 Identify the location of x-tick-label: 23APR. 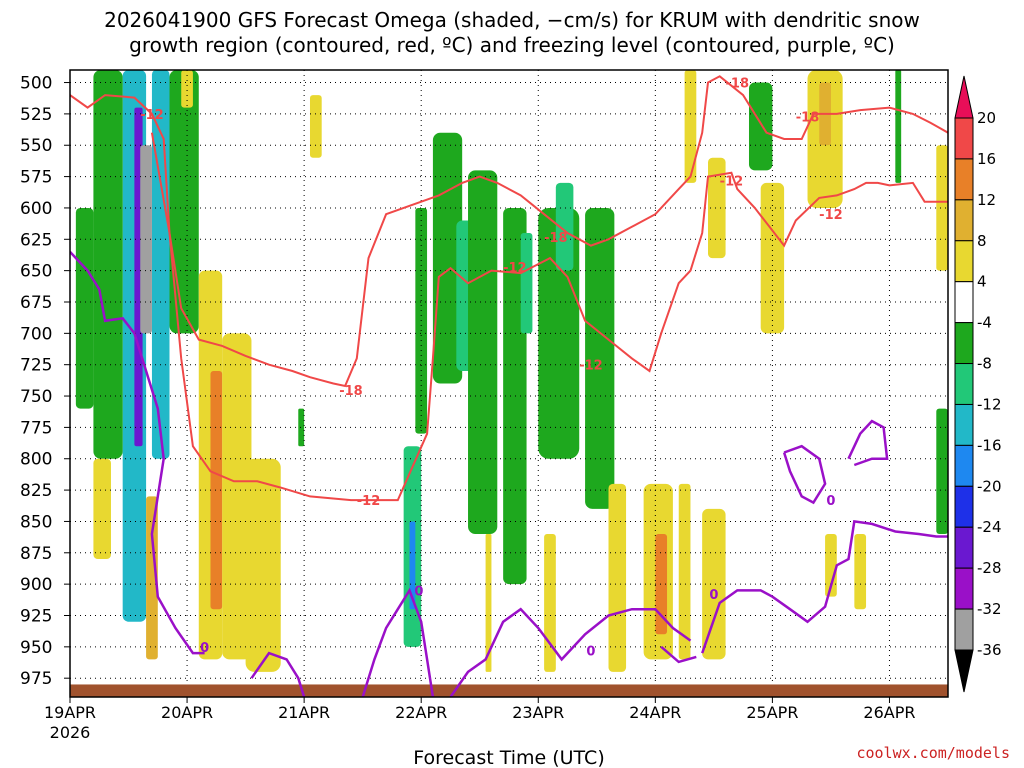
(538, 712).